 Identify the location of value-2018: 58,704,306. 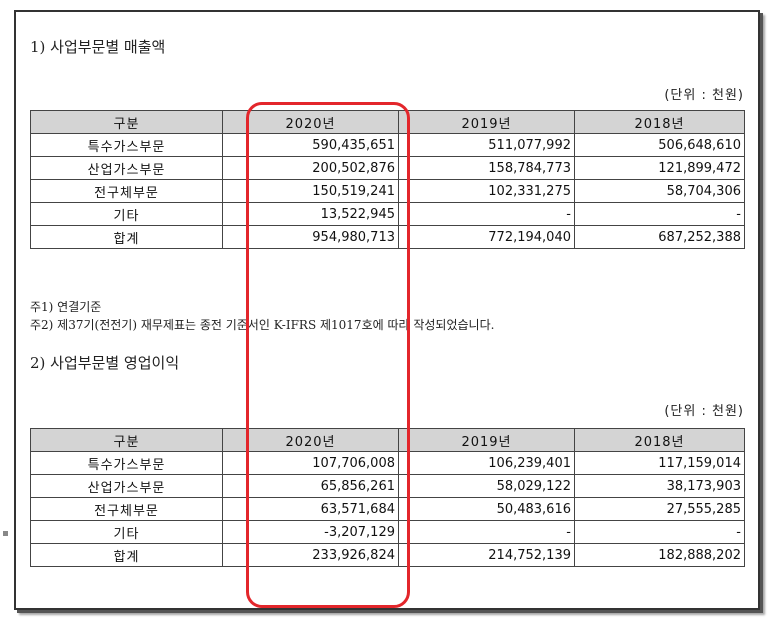
(659, 191).